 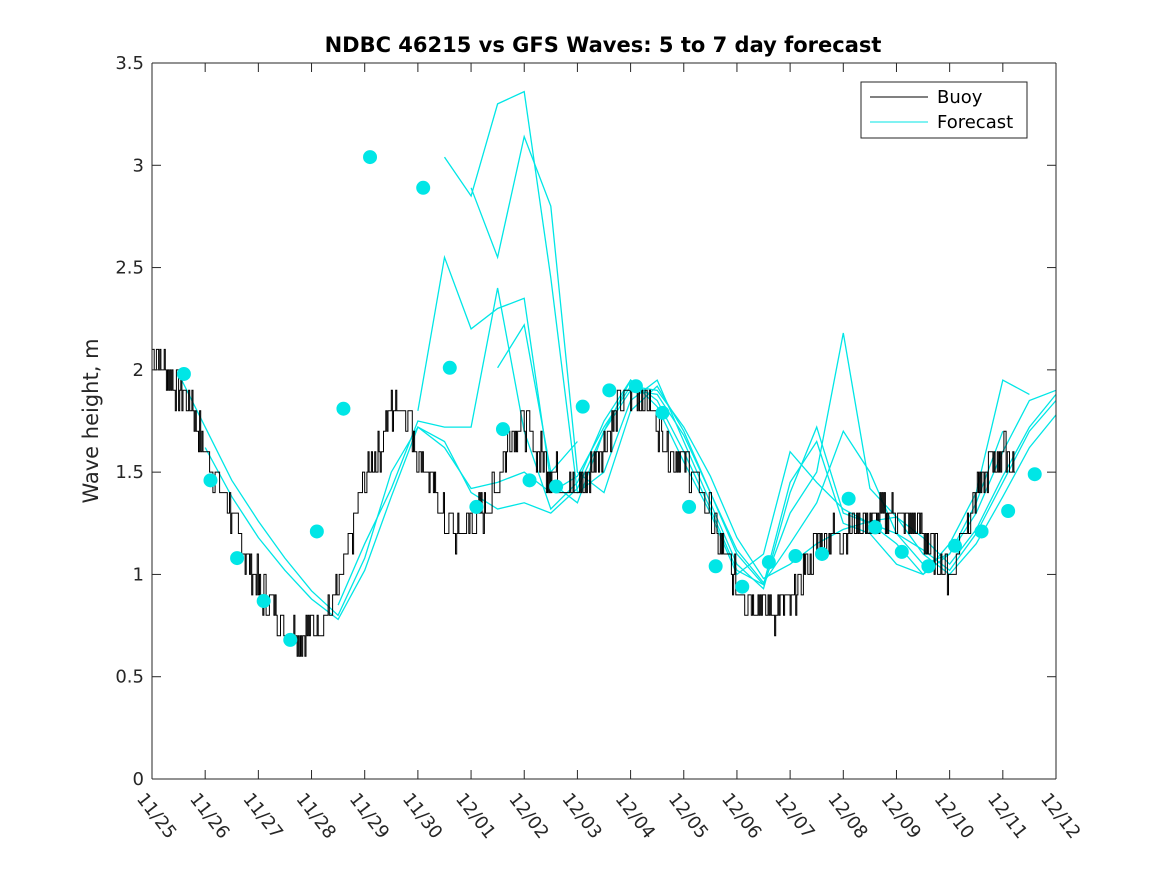 What do you see at coordinates (209, 816) in the screenshot?
I see `x-tick-label: 11/26` at bounding box center [209, 816].